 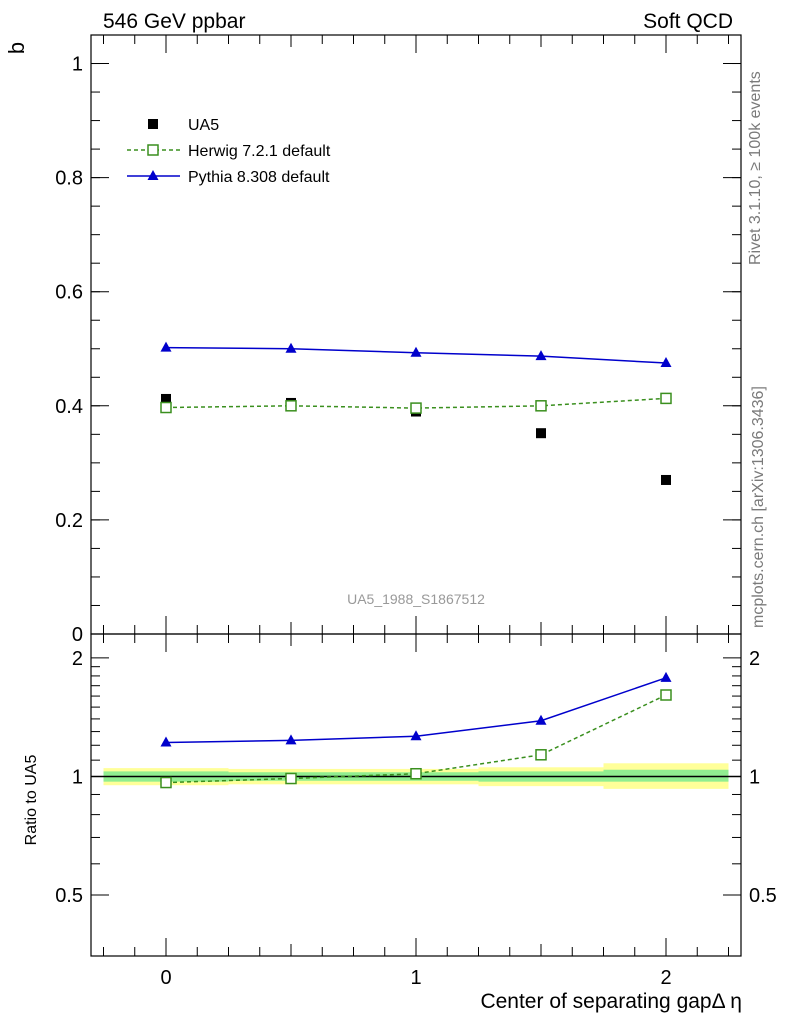 I want to click on main-ytick-label: 0, so click(x=77, y=635).